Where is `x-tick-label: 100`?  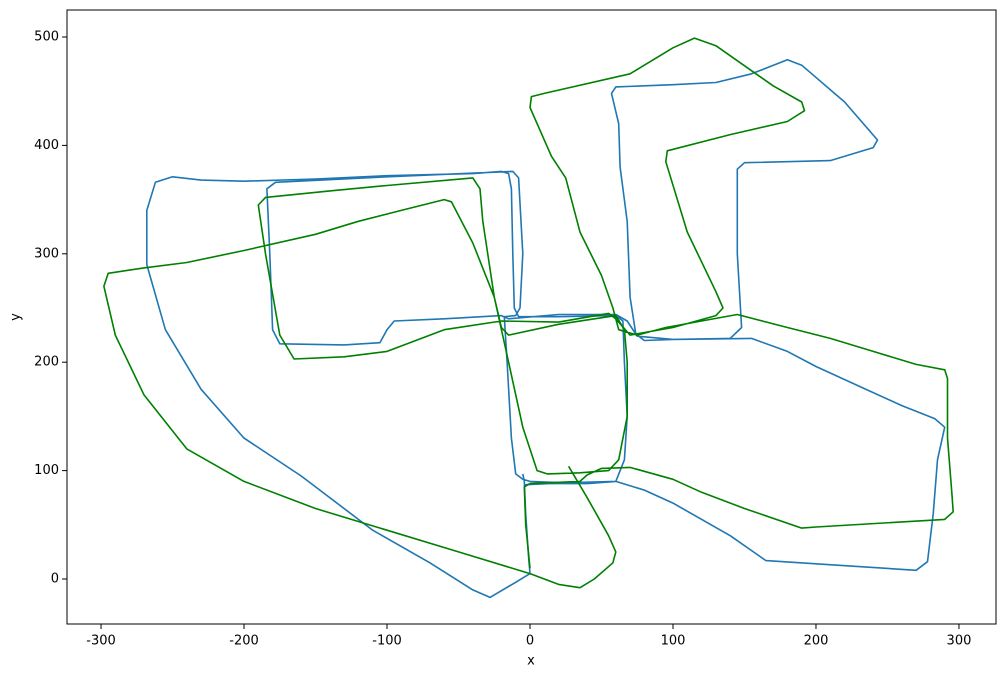
x-tick-label: 100 is located at coordinates (673, 641).